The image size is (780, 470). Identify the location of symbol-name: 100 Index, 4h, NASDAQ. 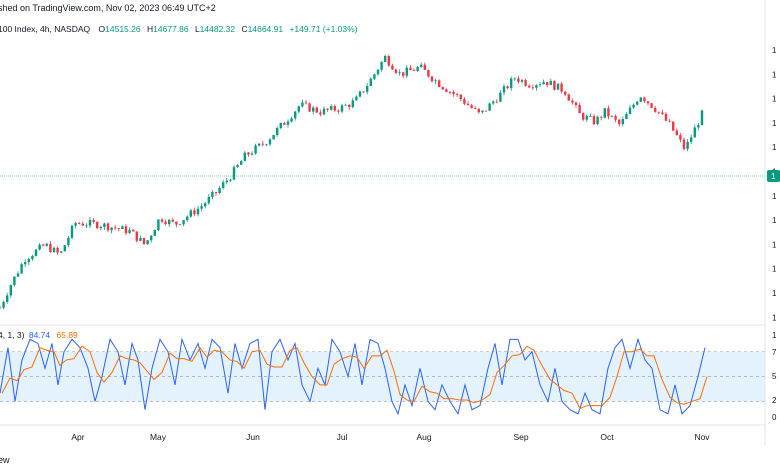
(45, 29).